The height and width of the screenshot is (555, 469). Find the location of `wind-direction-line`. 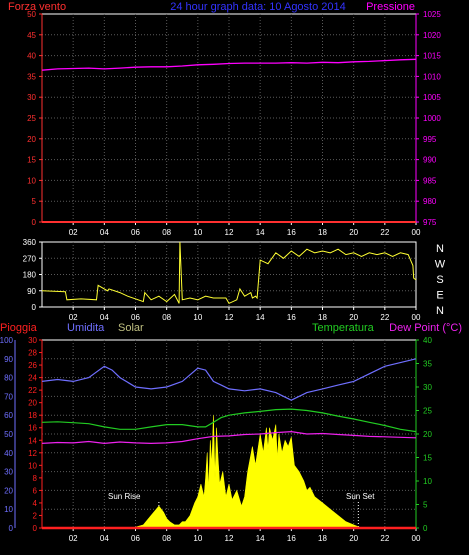

wind-direction-line is located at coordinates (229, 273).